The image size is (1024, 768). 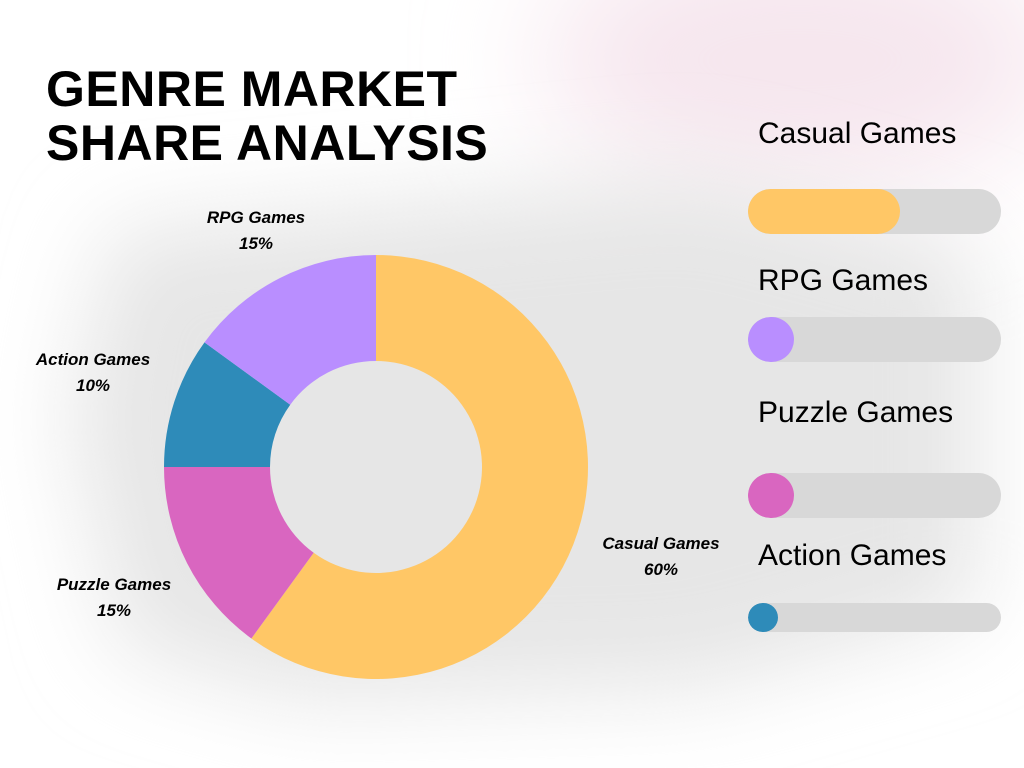 What do you see at coordinates (114, 610) in the screenshot?
I see `slice-value-puzzle-games: 15%` at bounding box center [114, 610].